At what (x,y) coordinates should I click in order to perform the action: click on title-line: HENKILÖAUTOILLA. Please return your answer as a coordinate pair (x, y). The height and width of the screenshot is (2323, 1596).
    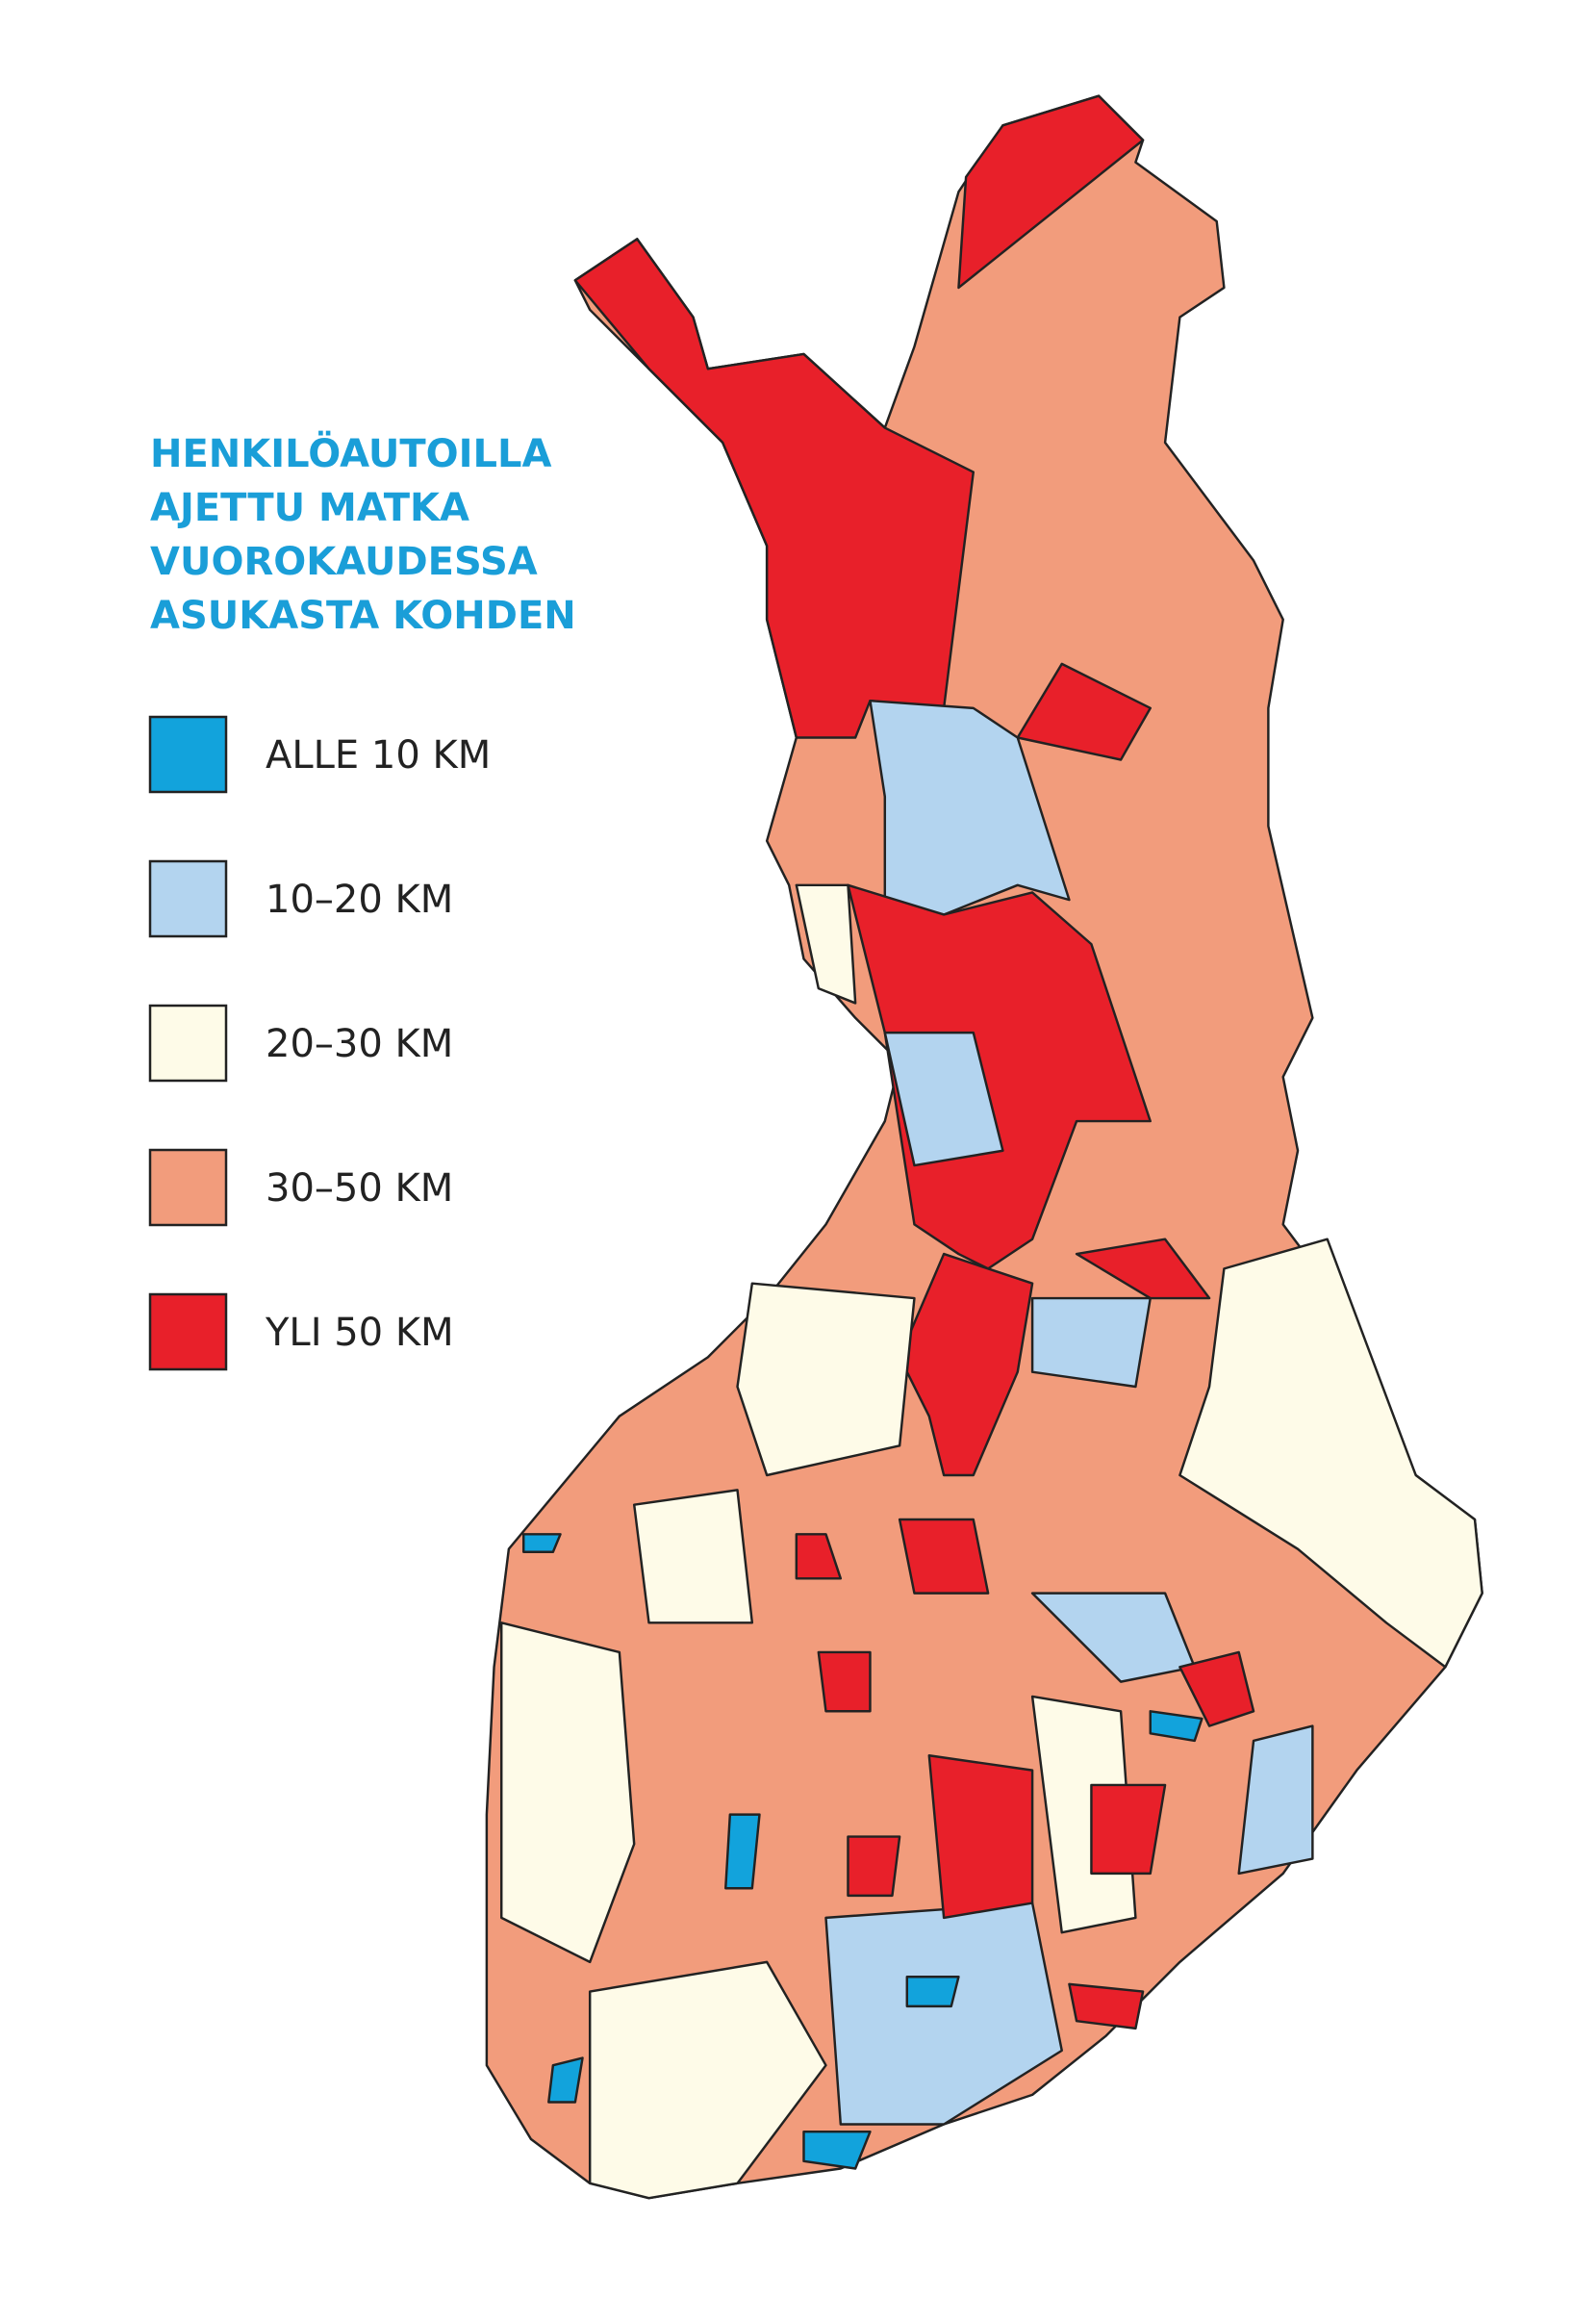
    Looking at the image, I should click on (351, 453).